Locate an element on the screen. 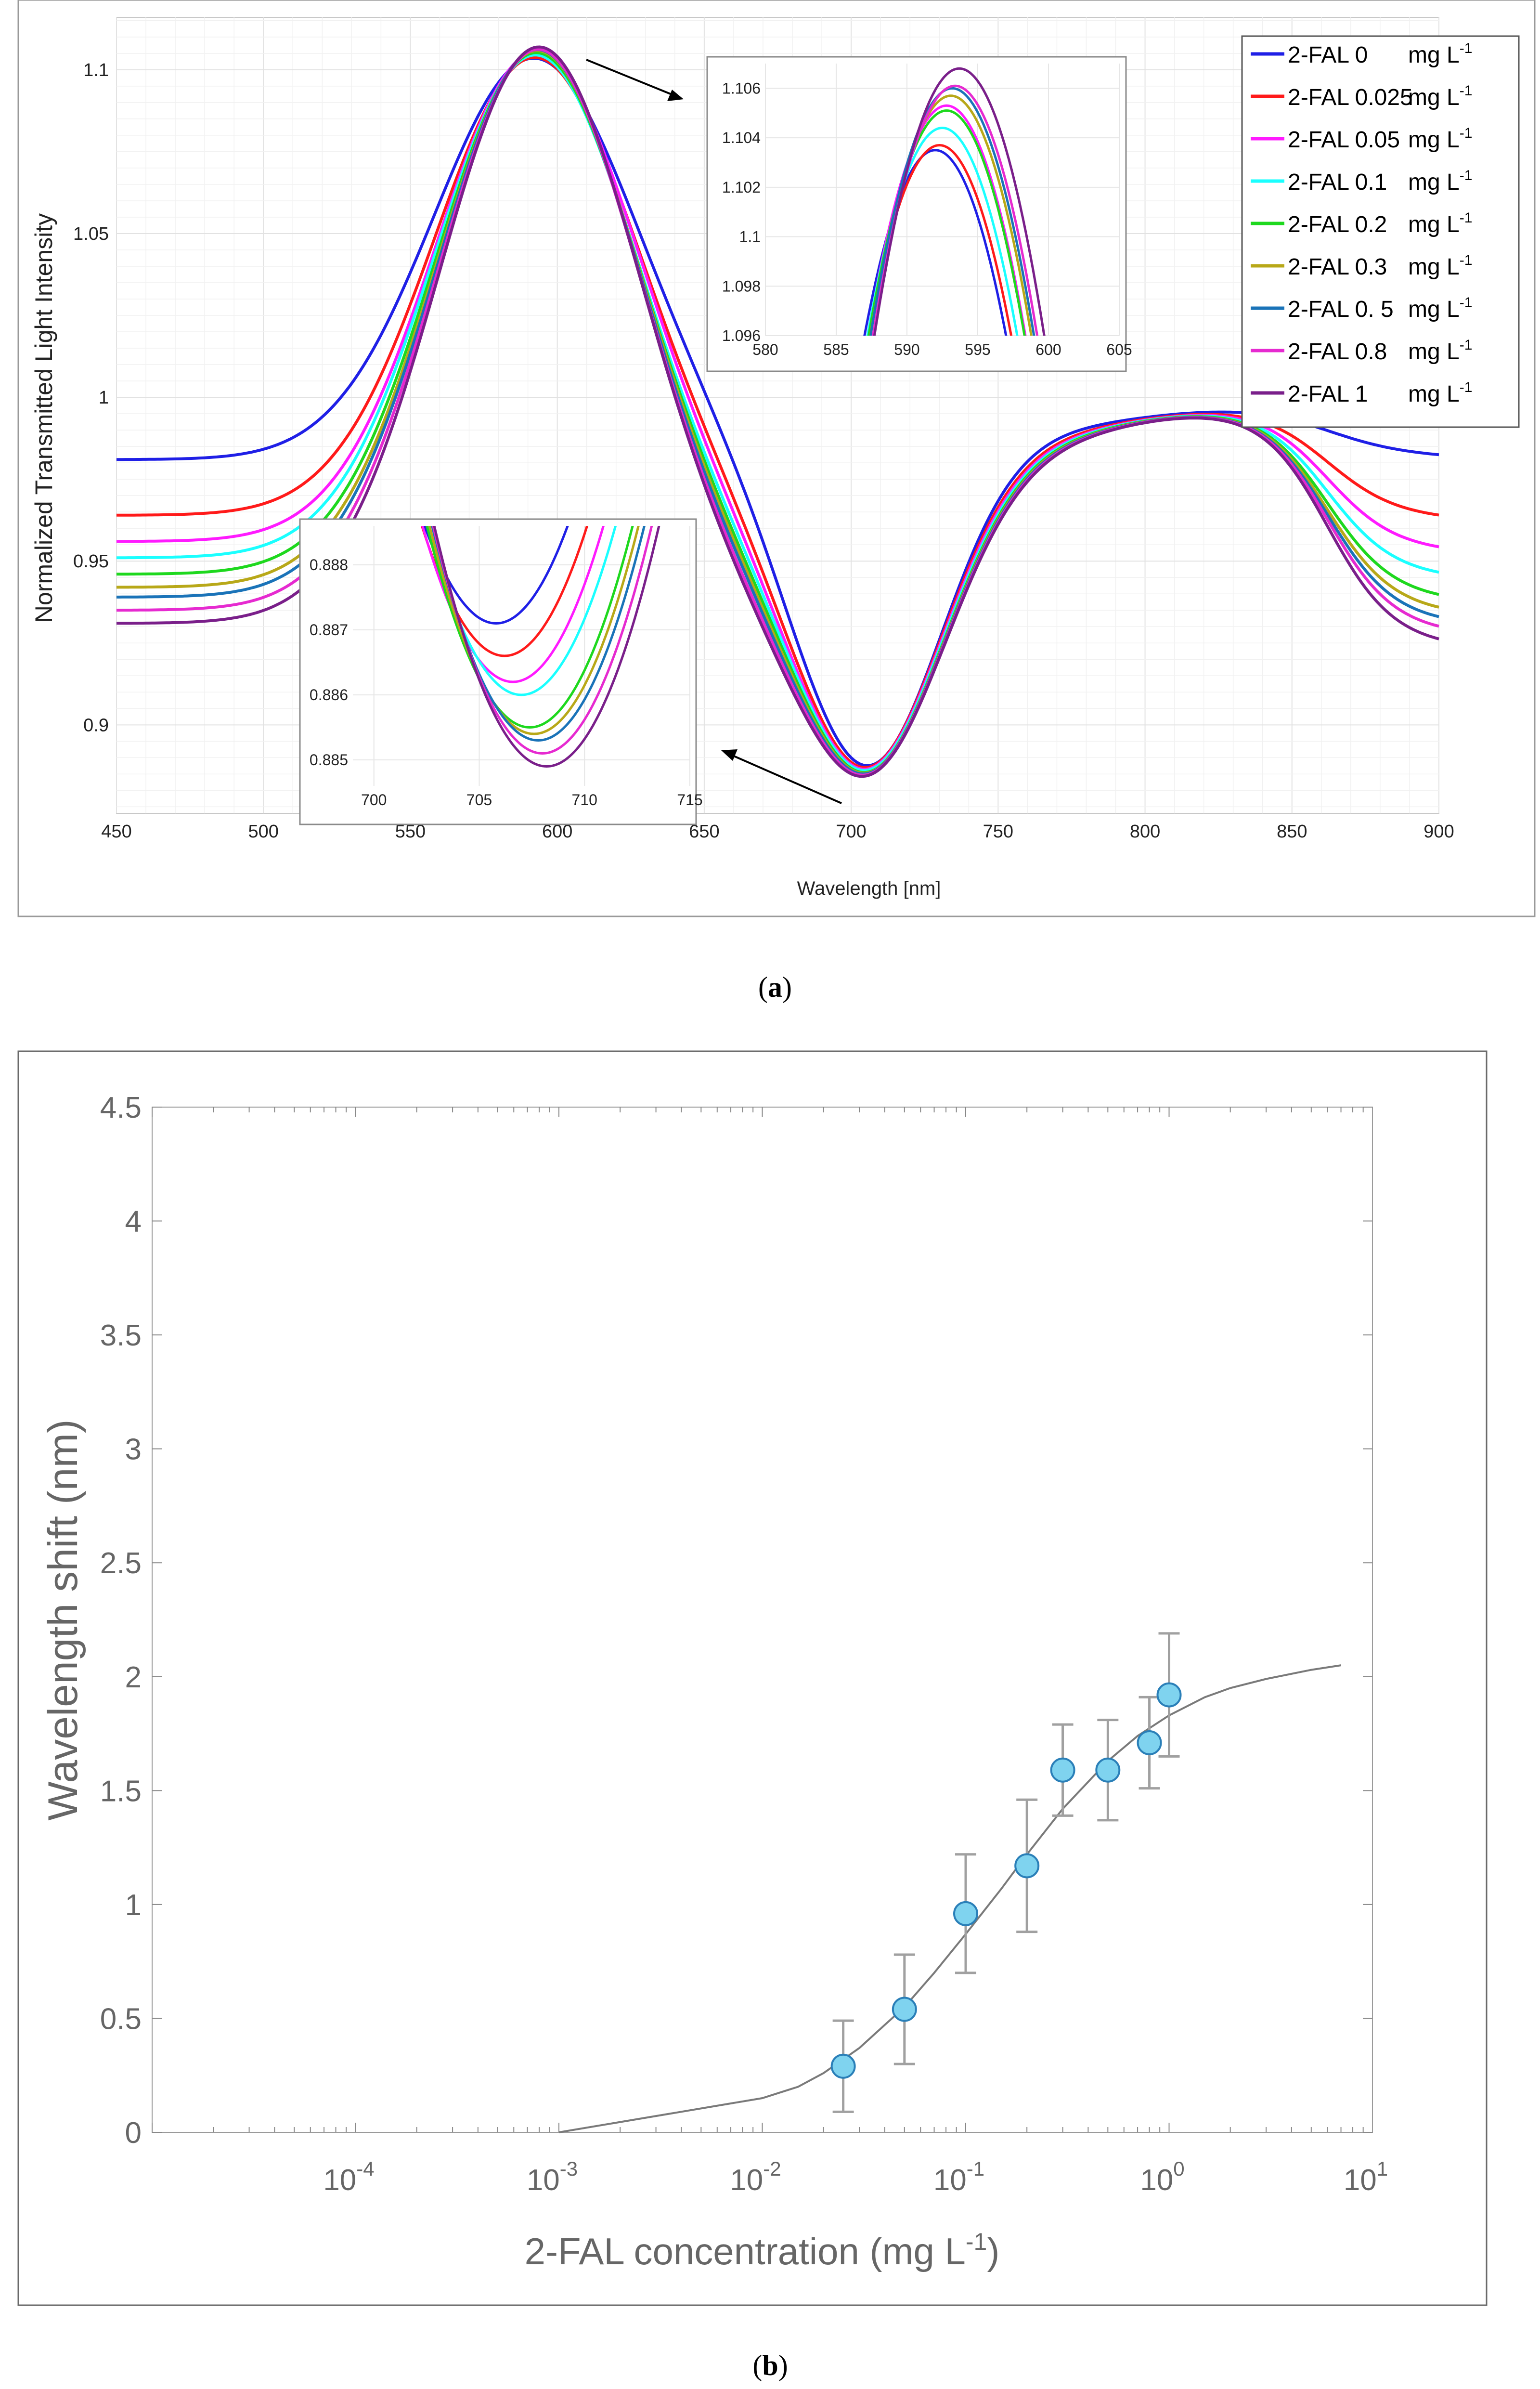  legend-label: 2-FAL 0.3 mg L-1 is located at coordinates (1380, 266).